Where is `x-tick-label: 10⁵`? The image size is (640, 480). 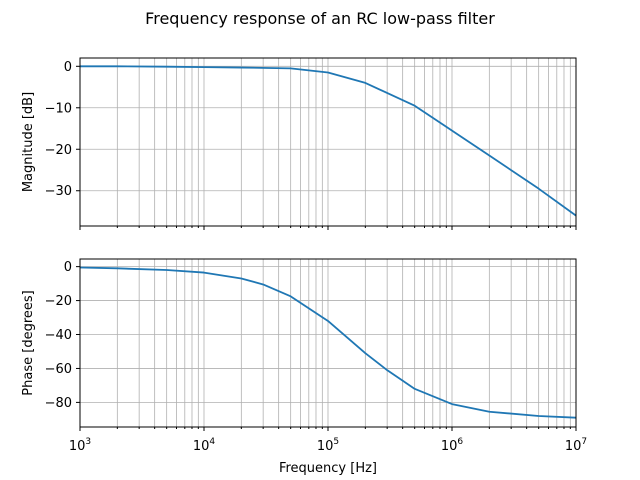 x-tick-label: 10⁵ is located at coordinates (328, 445).